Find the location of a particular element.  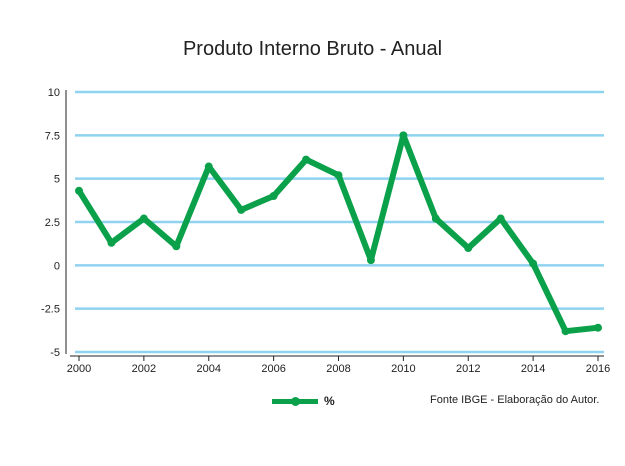

y-tick-label: -5 is located at coordinates (55, 353).